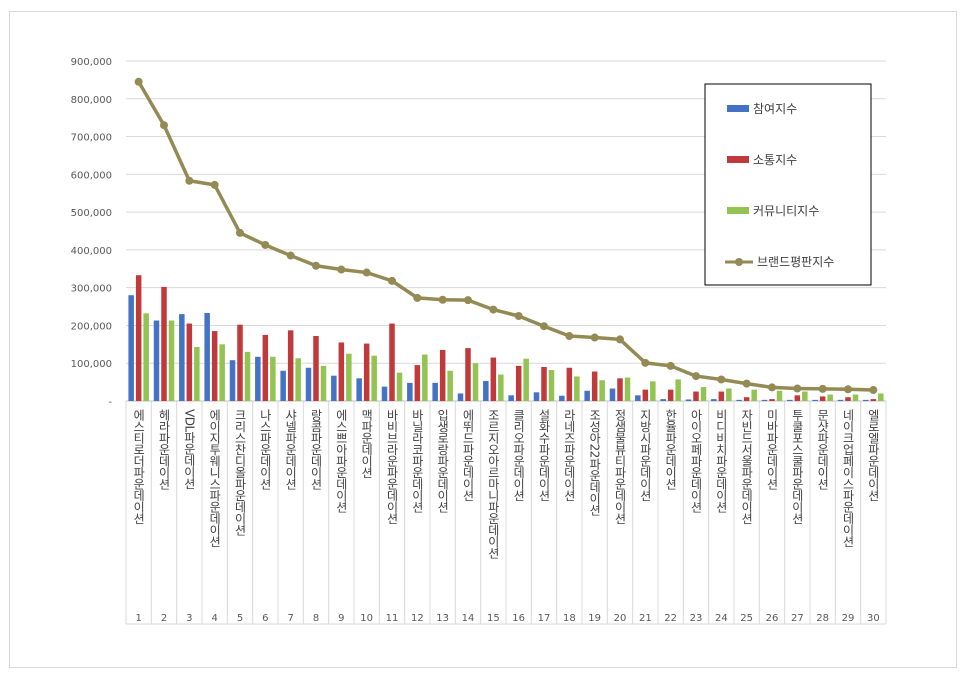 The height and width of the screenshot is (680, 966). I want to click on bar-커뮤니티지수-6, so click(273, 378).